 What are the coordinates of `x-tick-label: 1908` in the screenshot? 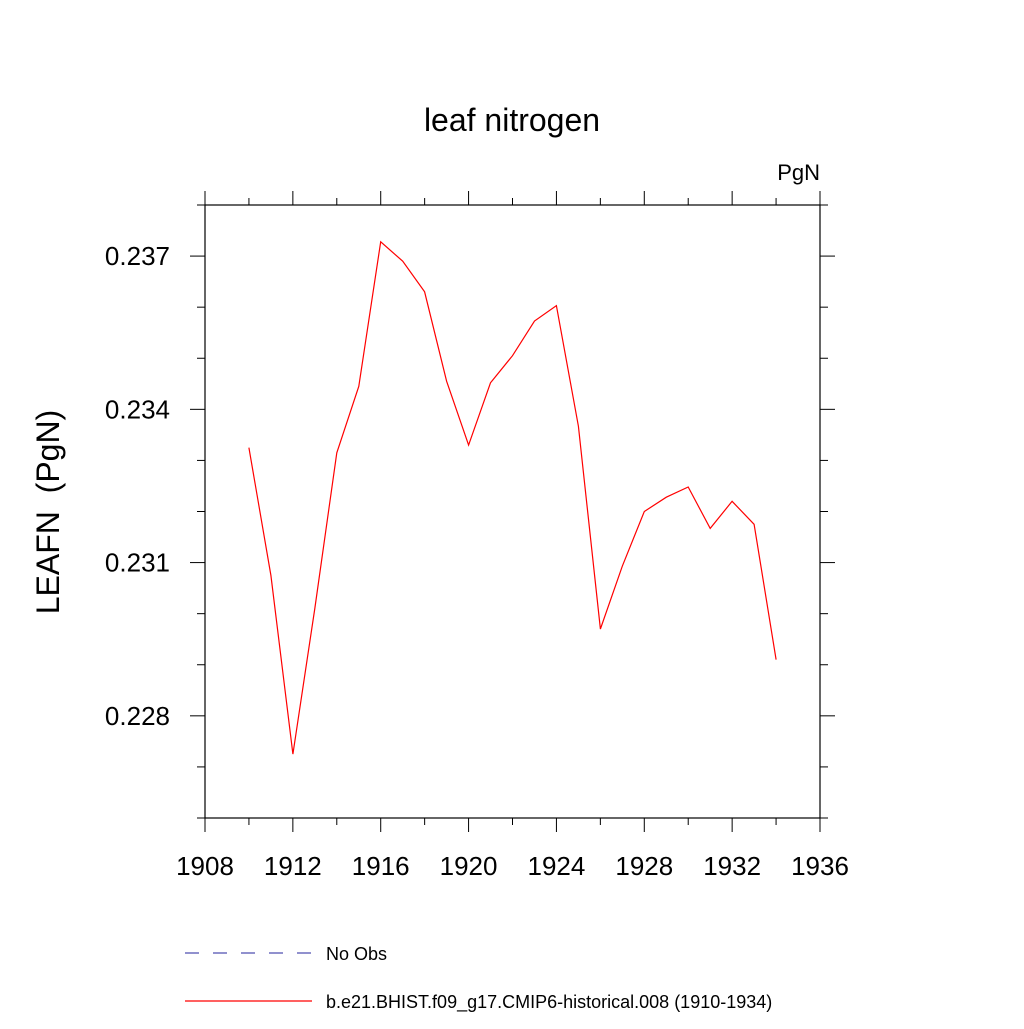 It's located at (205, 866).